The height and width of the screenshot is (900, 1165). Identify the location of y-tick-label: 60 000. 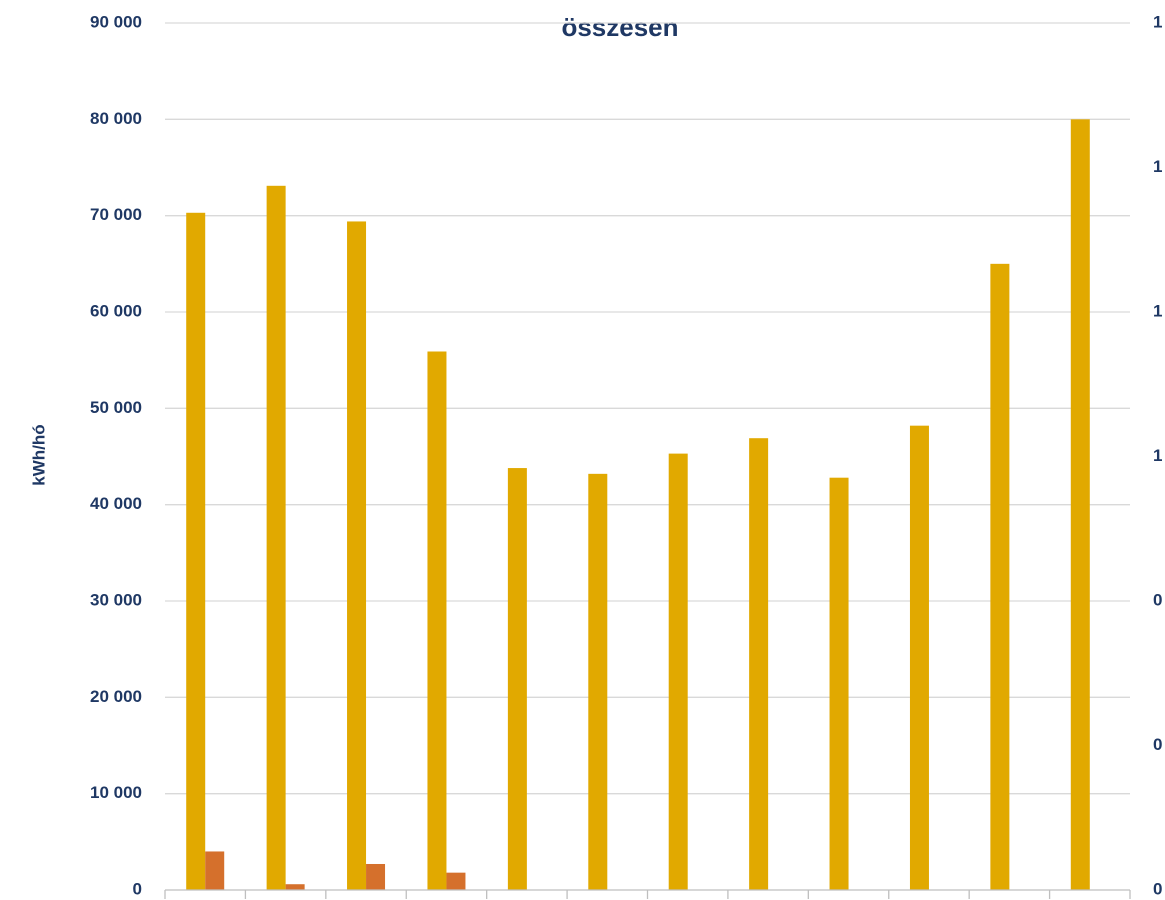
(116, 310).